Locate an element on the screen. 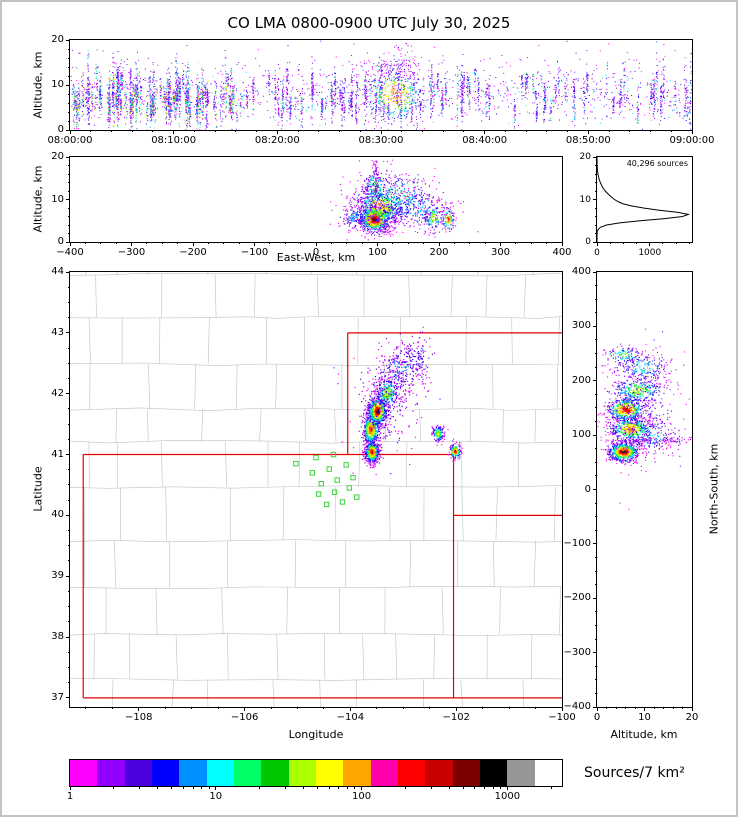 The height and width of the screenshot is (817, 738). tick-label: 38 is located at coordinates (57, 637).